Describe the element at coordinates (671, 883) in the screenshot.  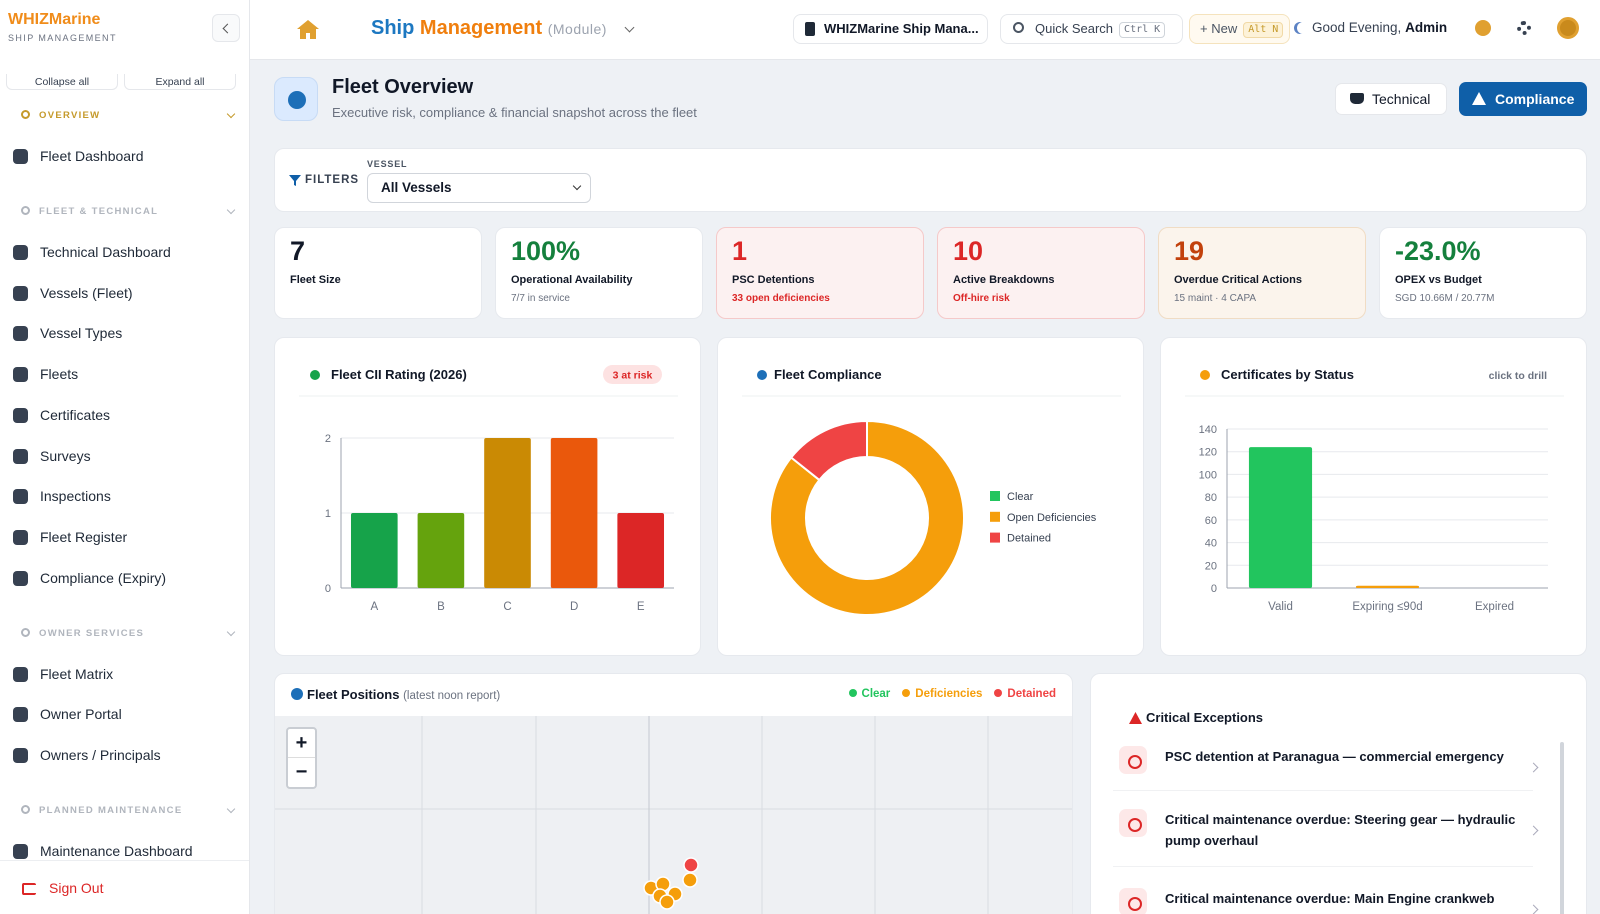
I see `vessel-markers` at that location.